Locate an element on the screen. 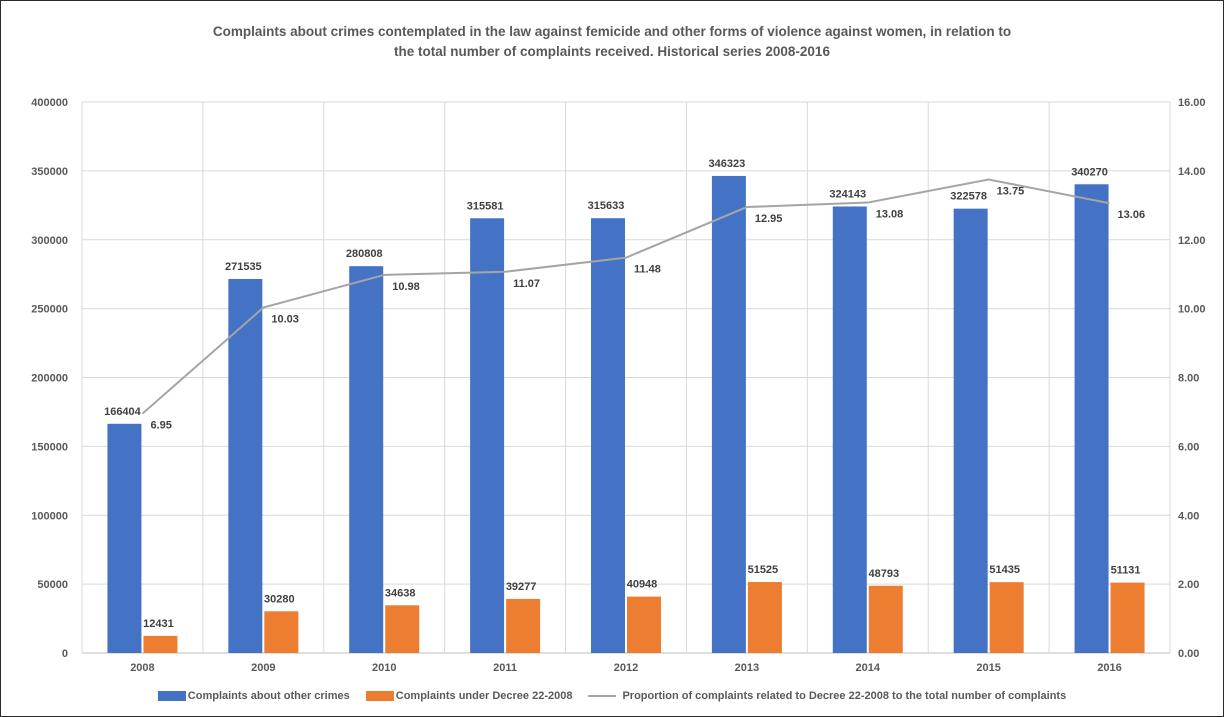  x-tick-label: 2011 is located at coordinates (505, 668).